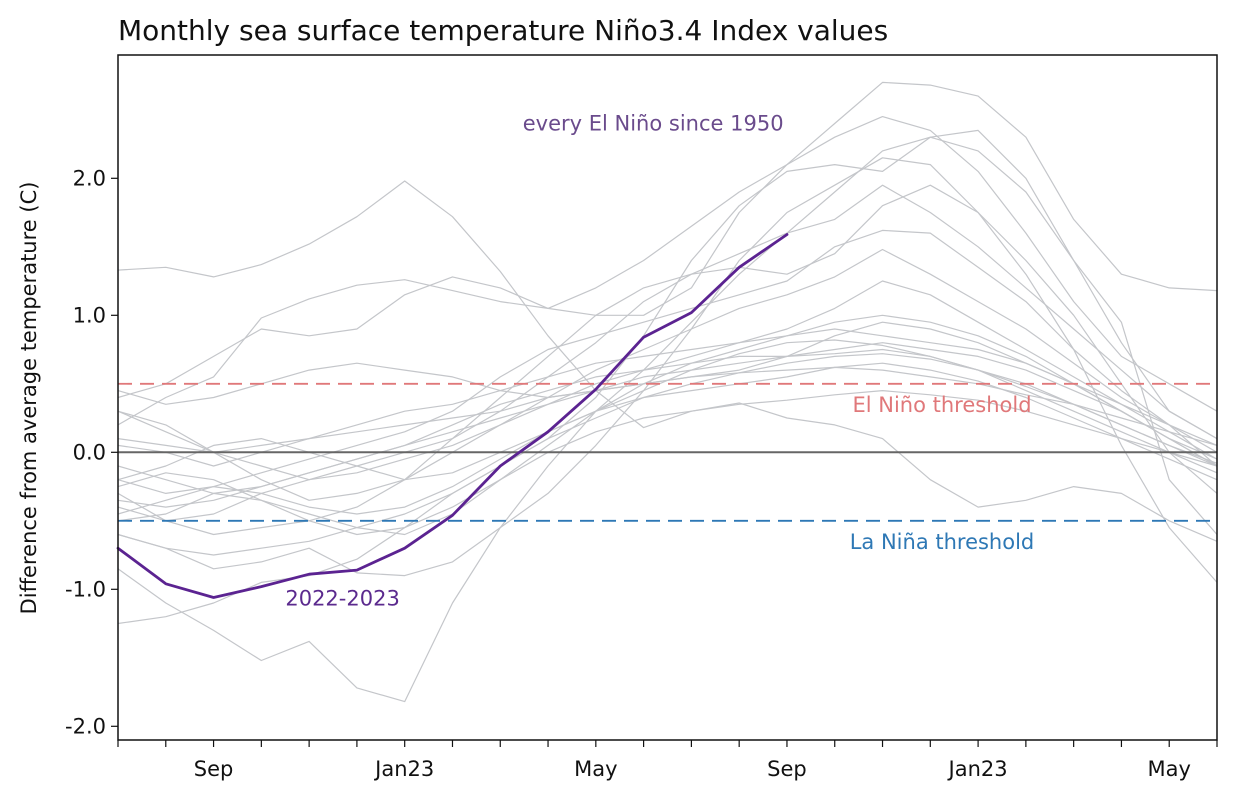  Describe the element at coordinates (342, 599) in the screenshot. I see `highlight-series-label: 2022-2023` at that location.